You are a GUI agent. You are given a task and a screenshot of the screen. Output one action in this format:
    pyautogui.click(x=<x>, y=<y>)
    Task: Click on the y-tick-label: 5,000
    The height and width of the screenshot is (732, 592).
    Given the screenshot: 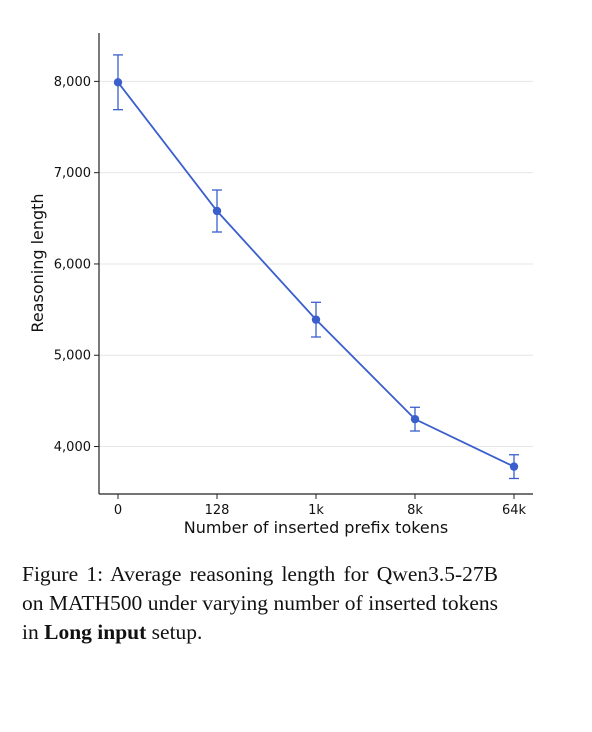 What is the action you would take?
    pyautogui.click(x=72, y=356)
    